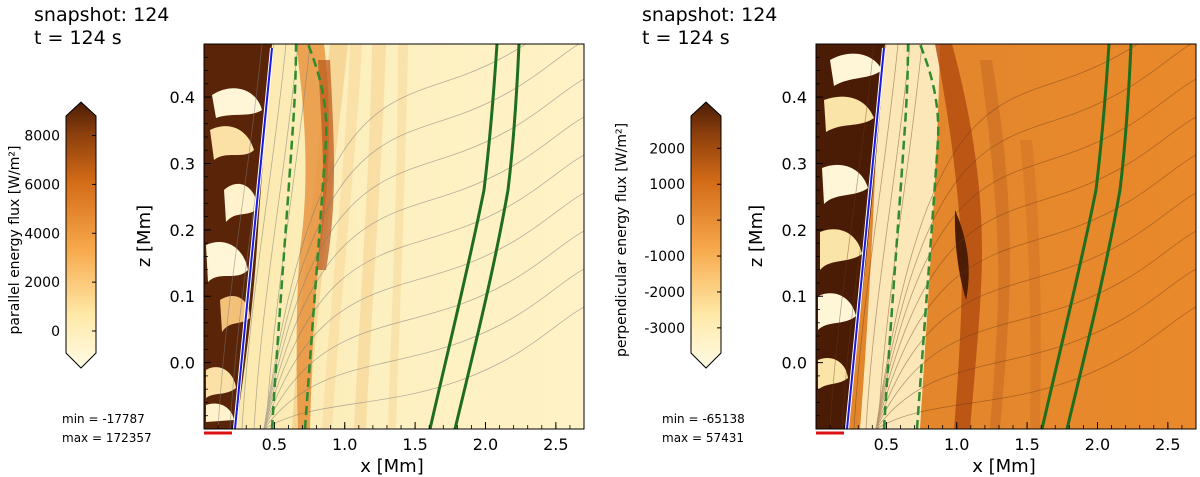 The image size is (1200, 477). Describe the element at coordinates (667, 185) in the screenshot. I see `colorbar-tick-label: 1000` at that location.